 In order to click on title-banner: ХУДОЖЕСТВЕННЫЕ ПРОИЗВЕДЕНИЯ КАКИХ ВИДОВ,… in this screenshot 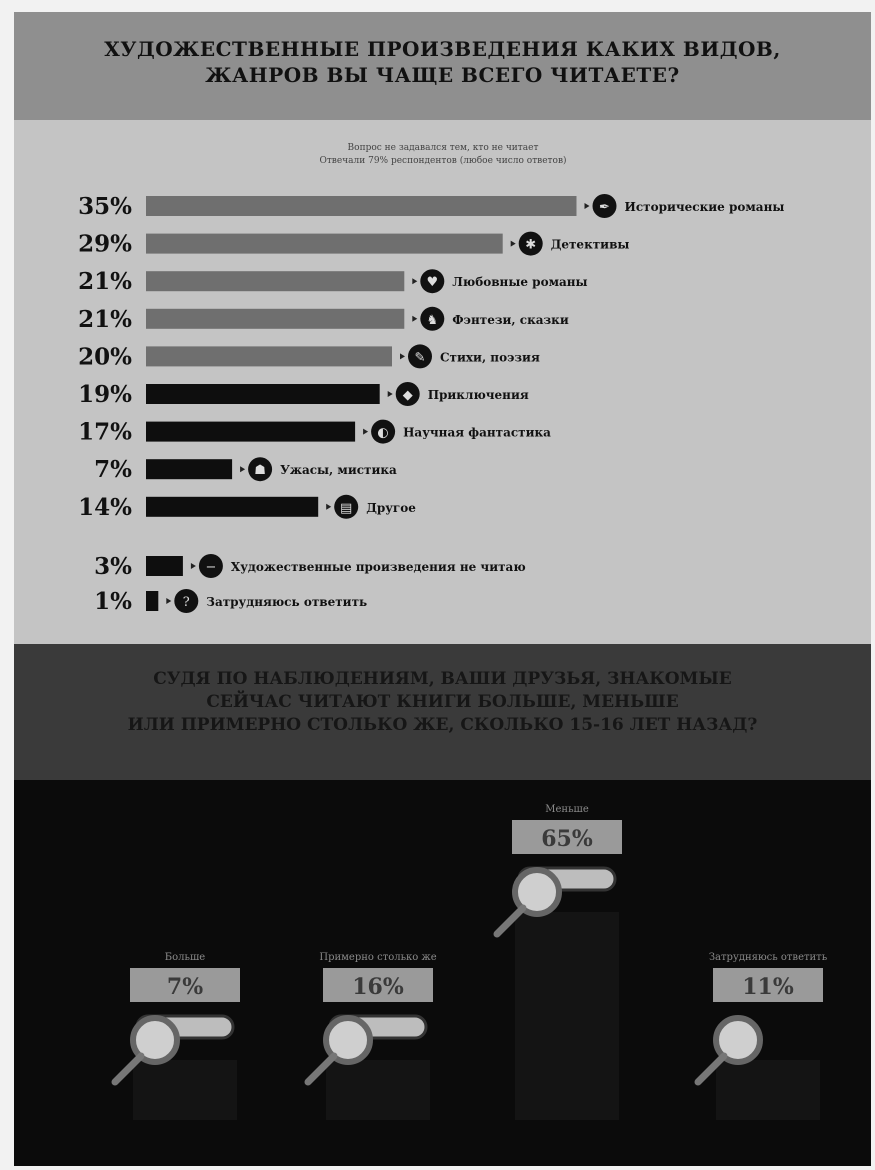, I will do `click(442, 66)`.